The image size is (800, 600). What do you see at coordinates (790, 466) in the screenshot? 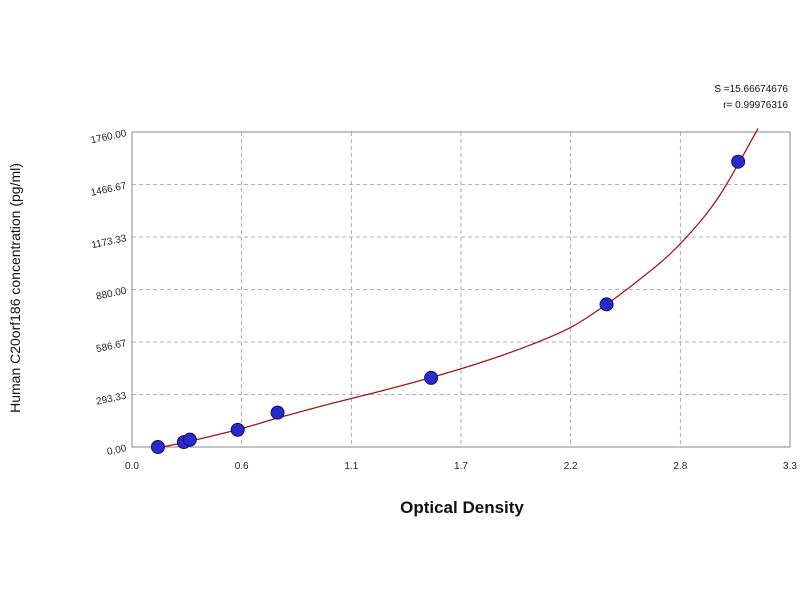
I see `x-tick-label: 3.3` at bounding box center [790, 466].